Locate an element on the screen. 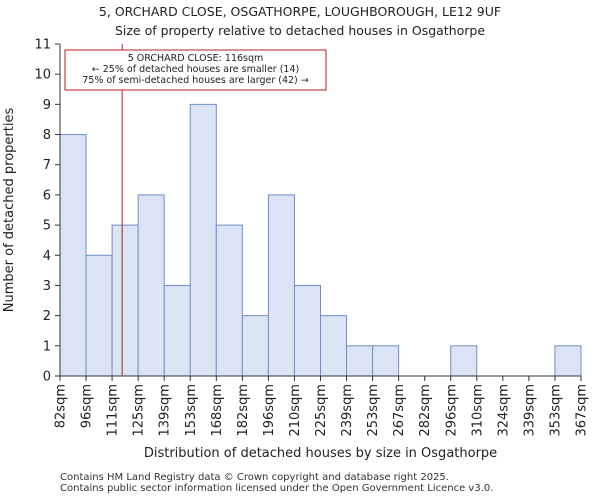  y-tick-label: 10 is located at coordinates (42, 75).